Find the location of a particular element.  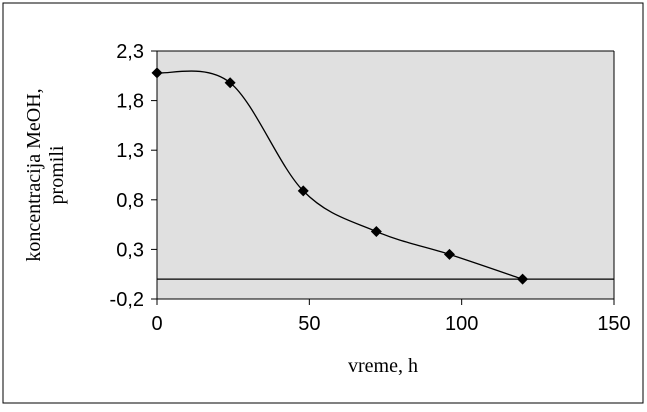

y-tick-label: 1,8 is located at coordinates (130, 102).